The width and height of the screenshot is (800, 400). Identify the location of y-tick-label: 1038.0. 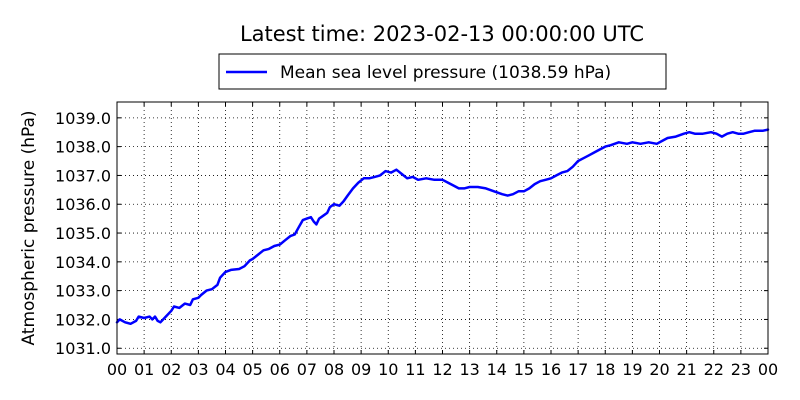
(83, 147).